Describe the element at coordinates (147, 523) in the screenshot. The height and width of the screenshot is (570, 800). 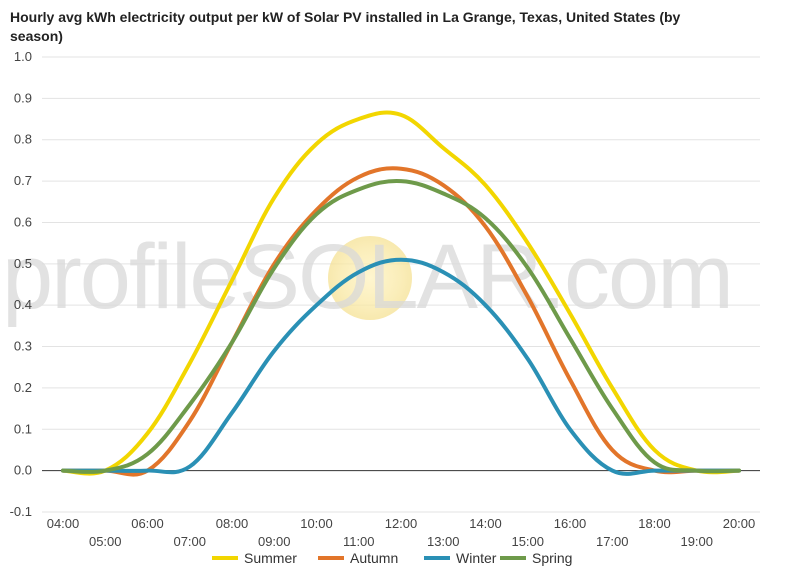
I see `x-tick-label: 06:00` at that location.